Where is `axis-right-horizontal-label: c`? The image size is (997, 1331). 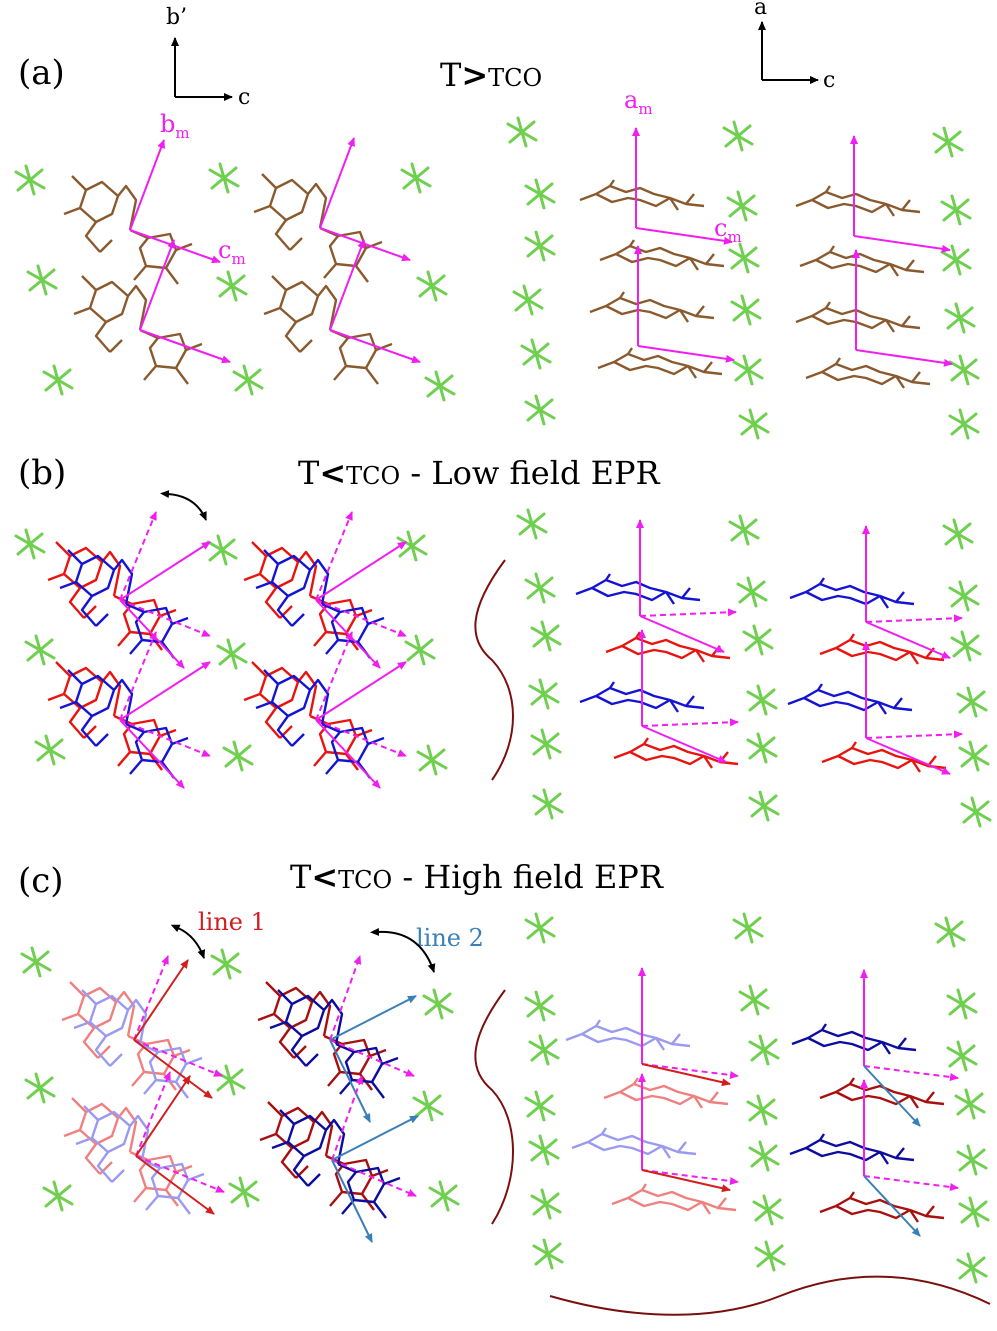 axis-right-horizontal-label: c is located at coordinates (829, 80).